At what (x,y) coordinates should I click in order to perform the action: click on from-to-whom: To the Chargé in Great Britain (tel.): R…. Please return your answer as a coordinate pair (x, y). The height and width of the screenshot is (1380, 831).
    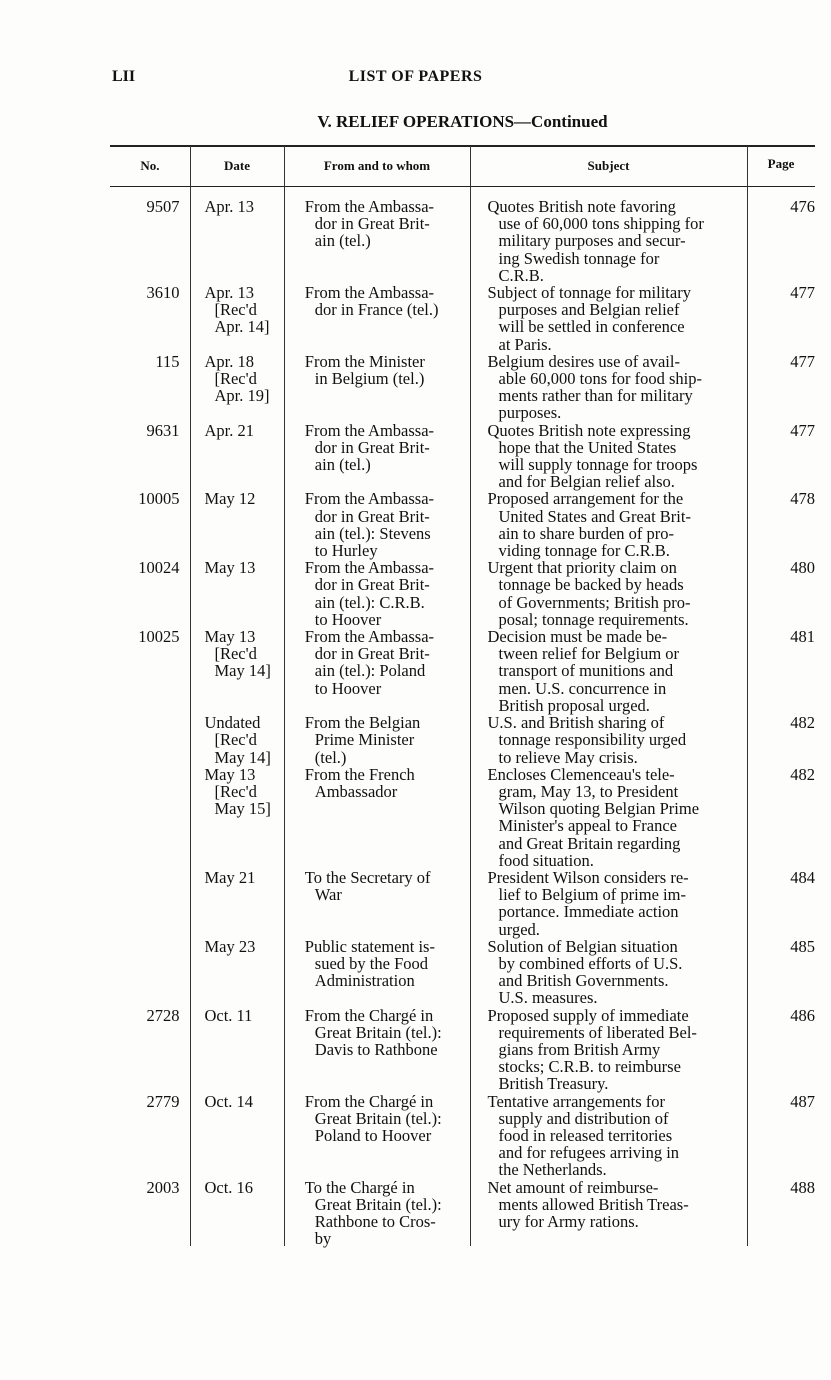
    Looking at the image, I should click on (373, 1213).